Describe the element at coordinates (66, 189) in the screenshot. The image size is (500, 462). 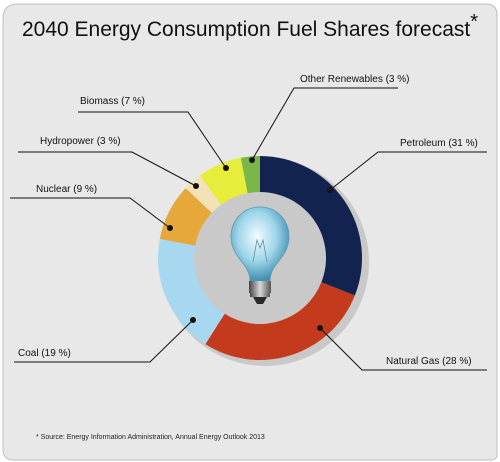
I see `slice-label: Nuclear (9 %)` at that location.